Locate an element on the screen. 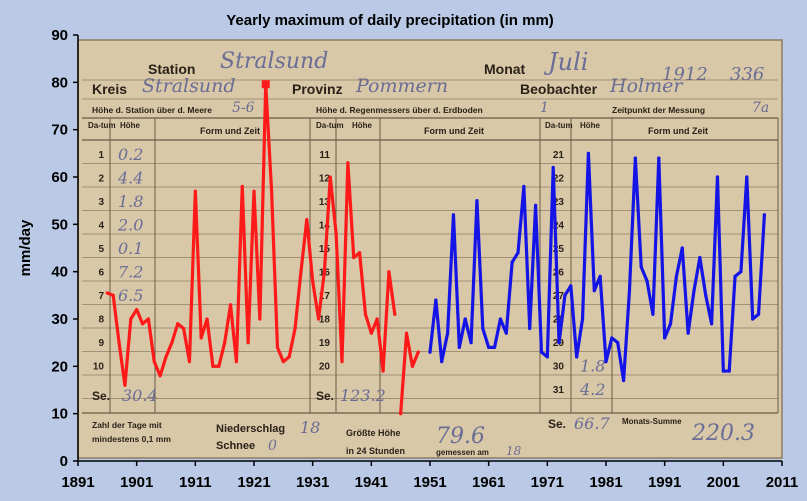  card-hand-value: 0.1 is located at coordinates (130, 248).